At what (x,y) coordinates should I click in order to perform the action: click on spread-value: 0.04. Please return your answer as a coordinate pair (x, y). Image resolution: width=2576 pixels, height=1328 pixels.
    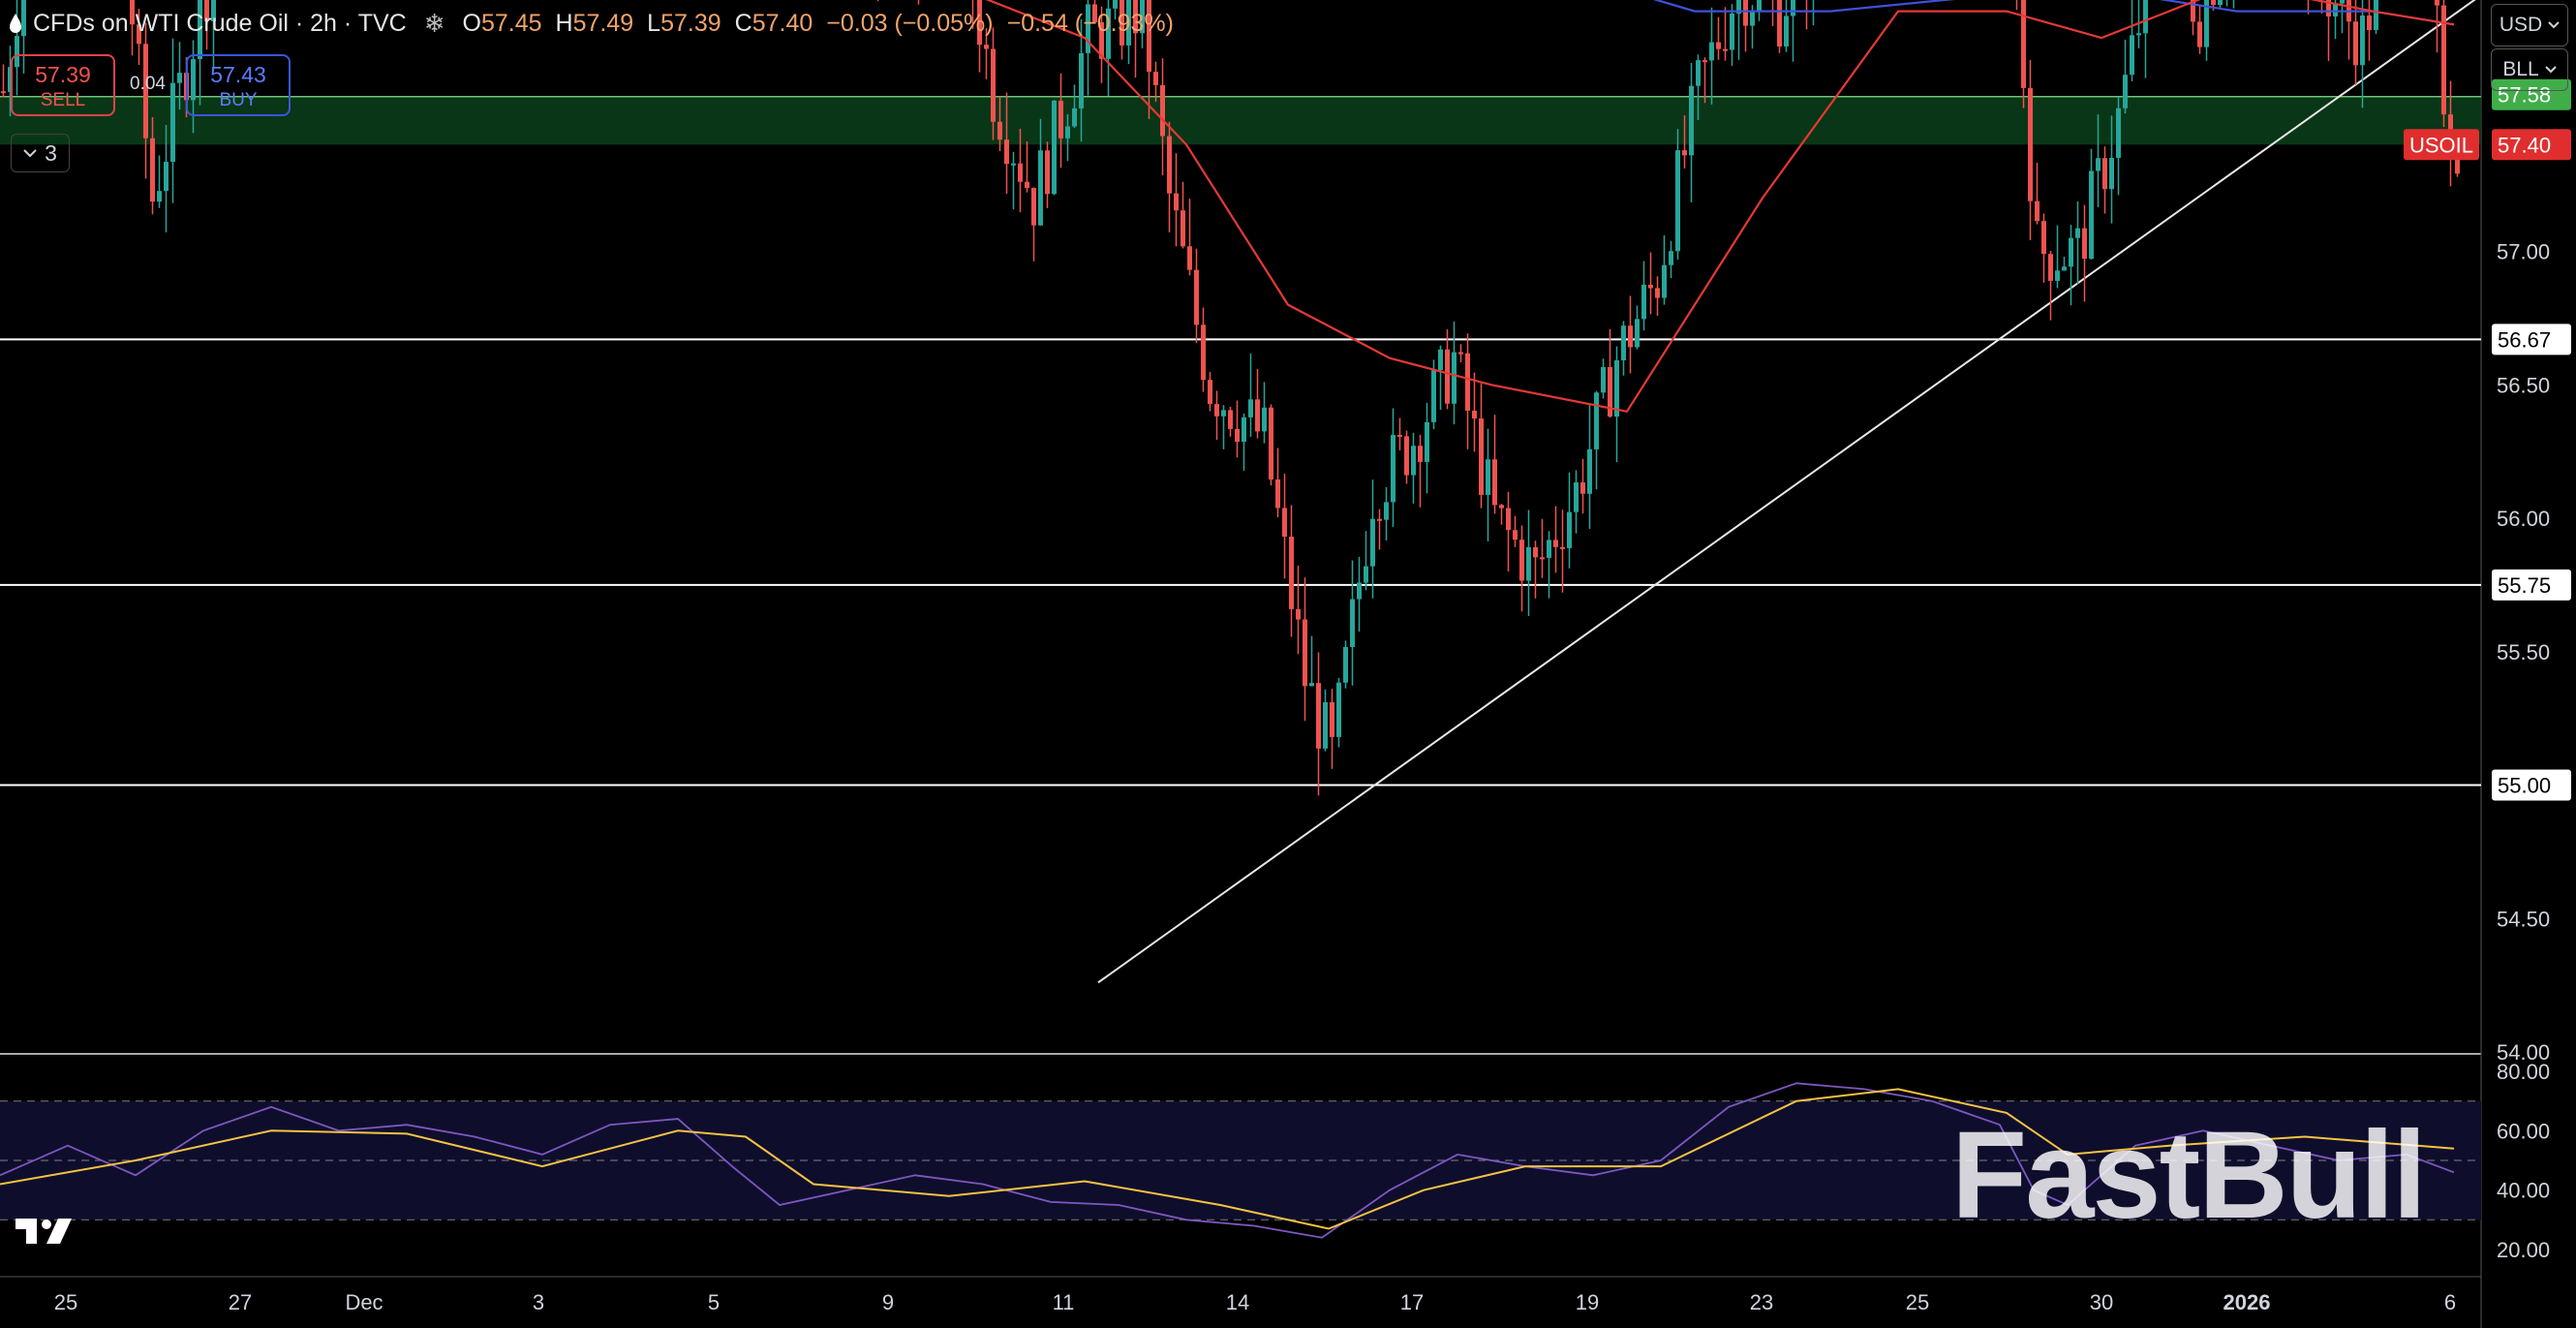
    Looking at the image, I should click on (148, 84).